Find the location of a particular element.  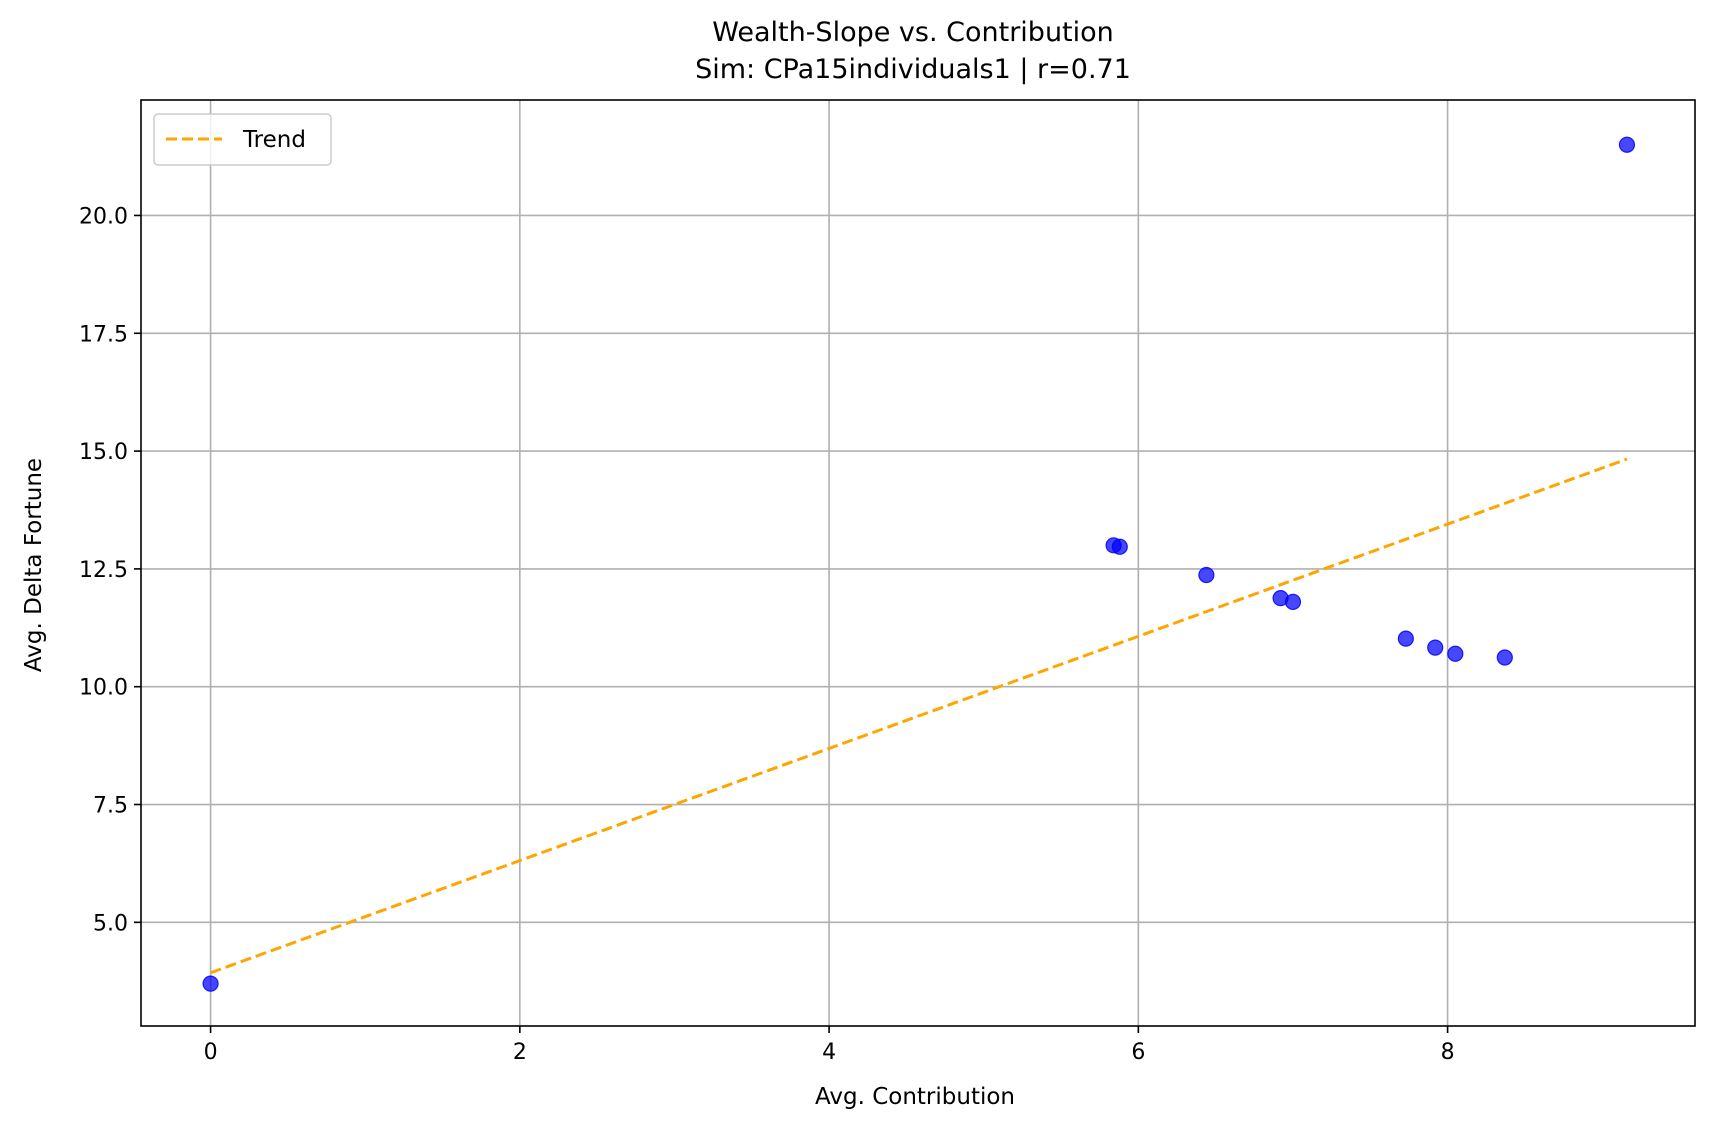

legend-box is located at coordinates (242, 139).